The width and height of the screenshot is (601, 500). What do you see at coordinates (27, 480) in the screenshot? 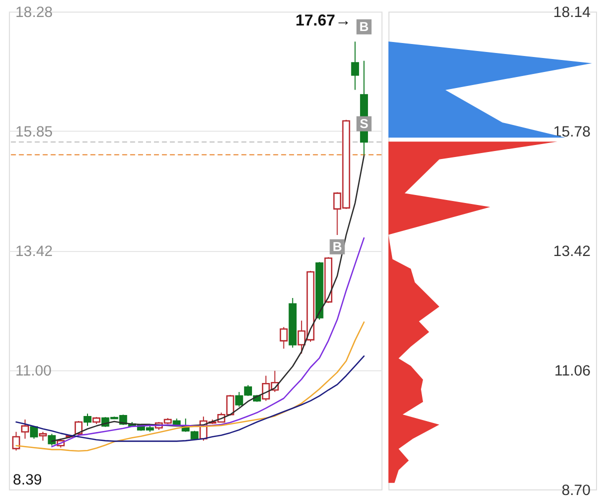
I see `annotation: 8.39` at bounding box center [27, 480].